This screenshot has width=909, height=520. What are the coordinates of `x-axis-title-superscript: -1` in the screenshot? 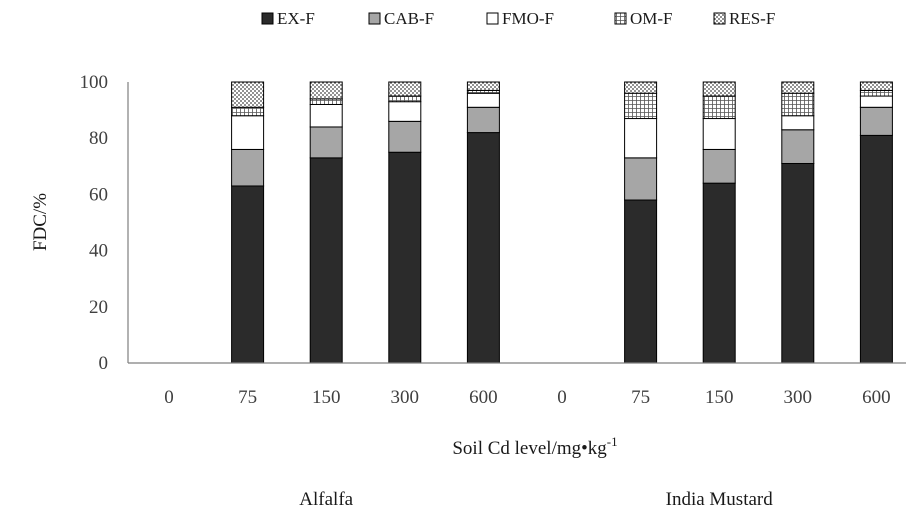 It's located at (612, 441).